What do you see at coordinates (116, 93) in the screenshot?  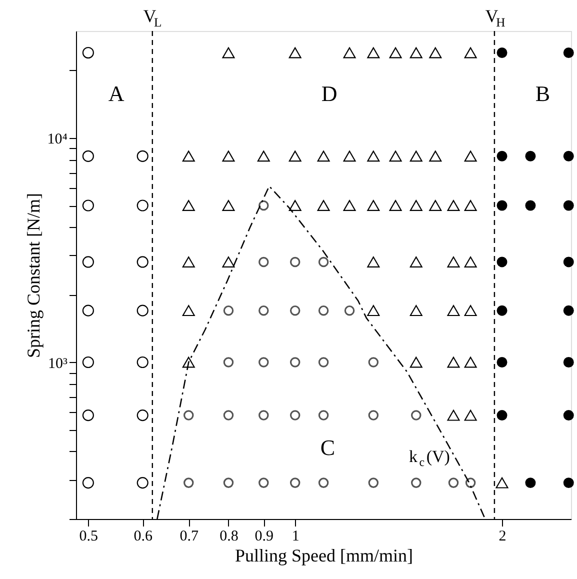 I see `annotation: A` at bounding box center [116, 93].